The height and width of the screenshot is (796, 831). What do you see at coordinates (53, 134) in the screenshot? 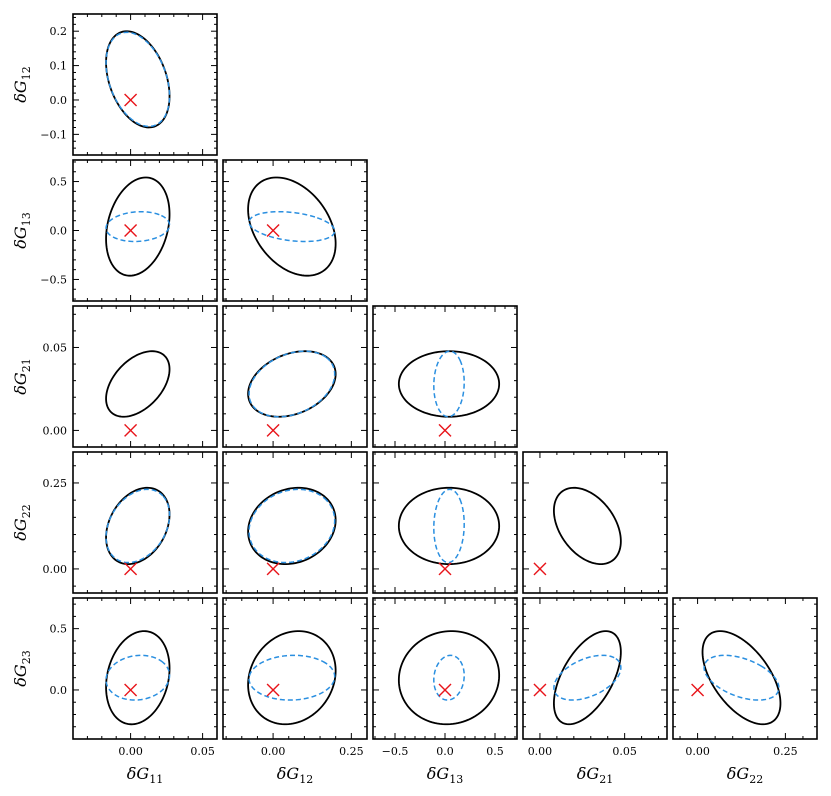
I see `y-tick-label: −0.1` at bounding box center [53, 134].